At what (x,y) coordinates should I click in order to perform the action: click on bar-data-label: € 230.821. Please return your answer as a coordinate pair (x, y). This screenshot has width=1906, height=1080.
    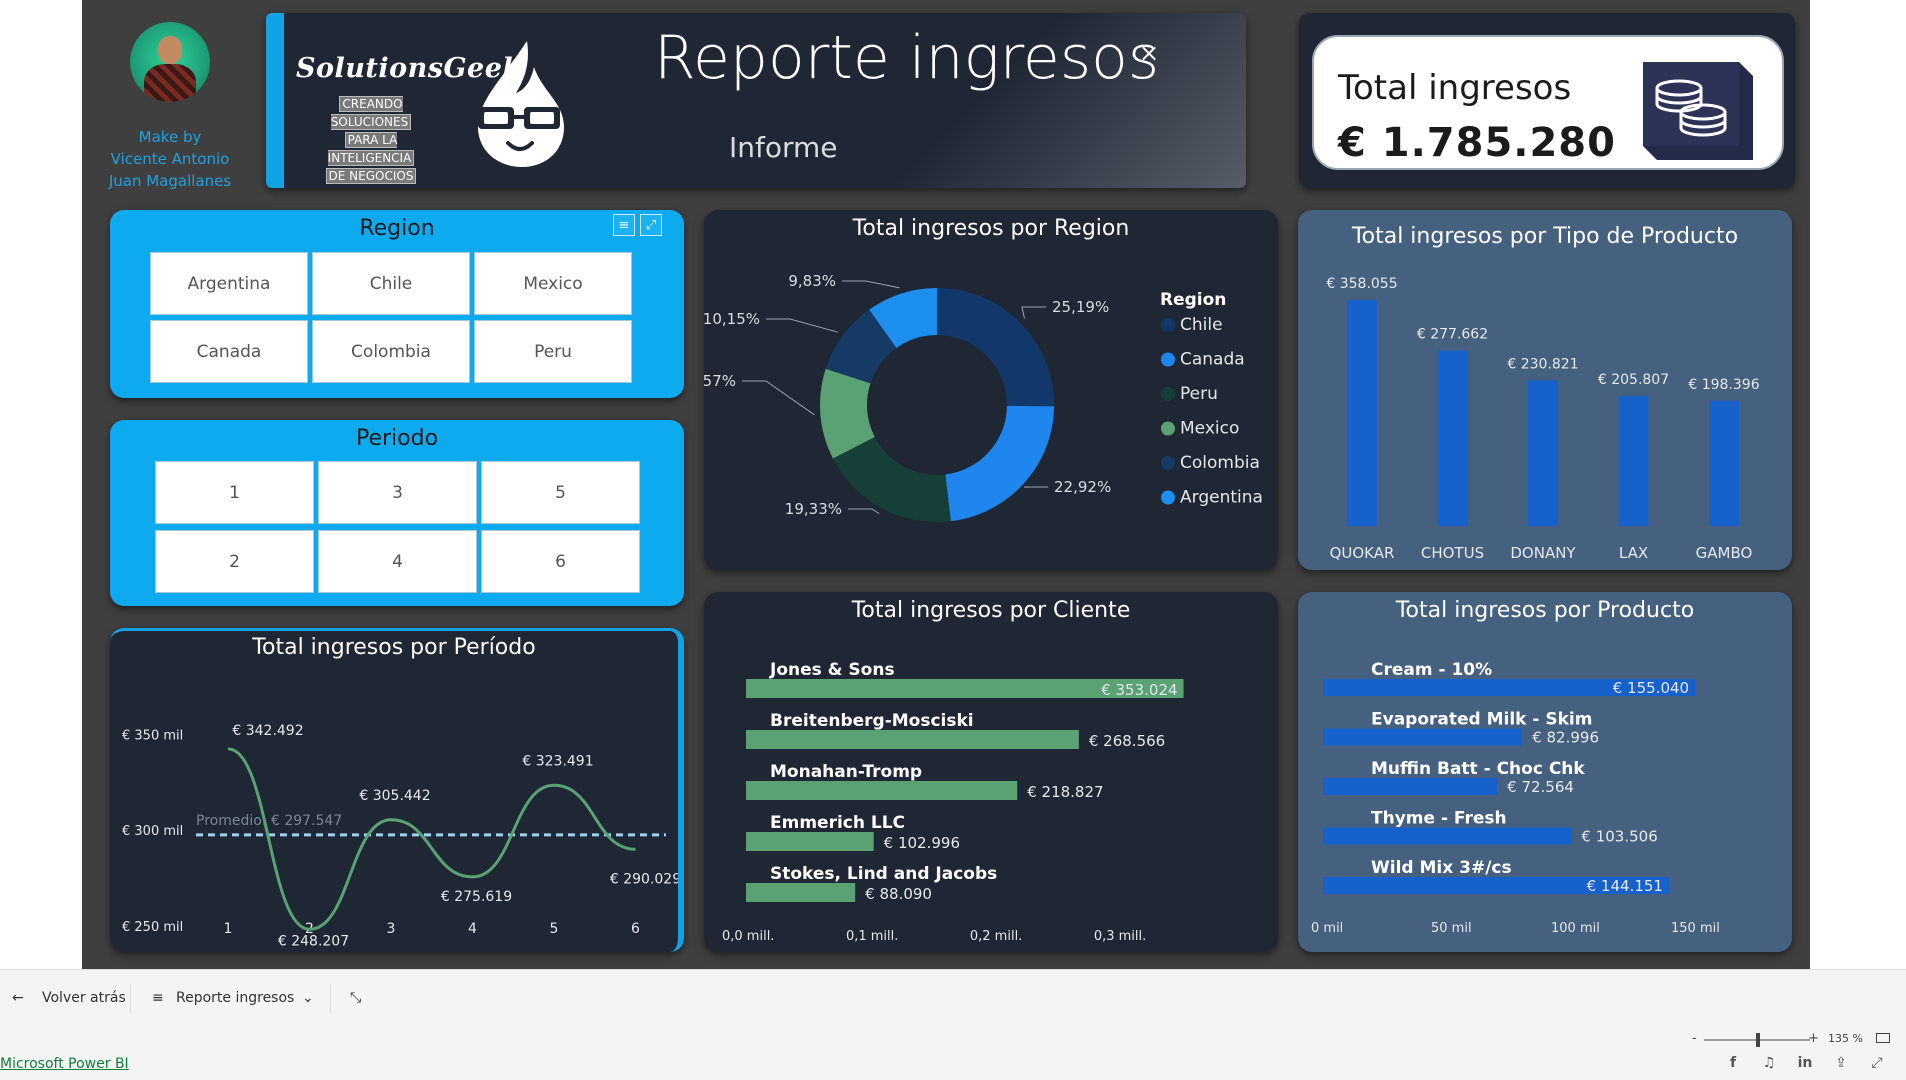
    Looking at the image, I should click on (1542, 364).